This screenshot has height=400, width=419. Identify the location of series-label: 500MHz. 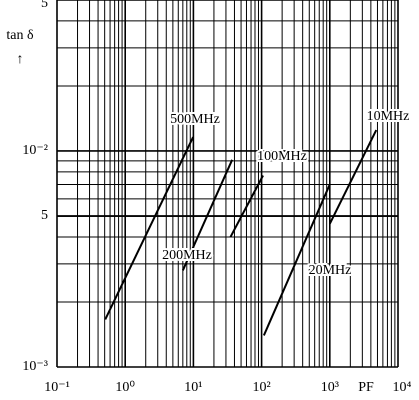
(195, 119).